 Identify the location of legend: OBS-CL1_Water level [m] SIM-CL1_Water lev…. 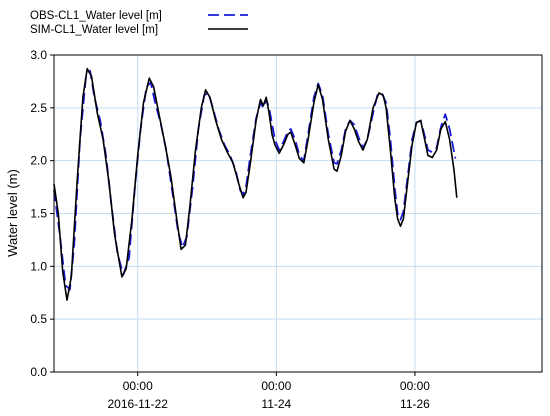
(139, 23).